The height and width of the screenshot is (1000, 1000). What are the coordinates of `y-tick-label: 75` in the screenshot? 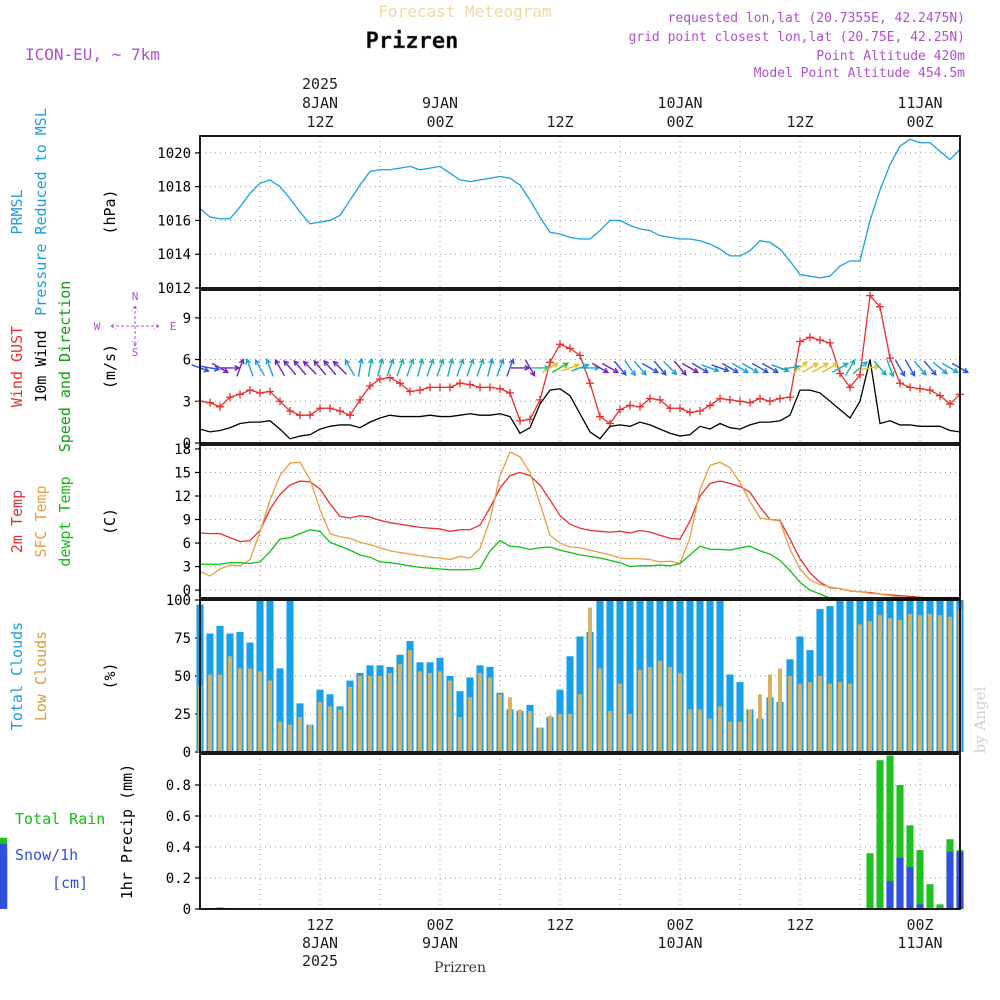 It's located at (182, 639).